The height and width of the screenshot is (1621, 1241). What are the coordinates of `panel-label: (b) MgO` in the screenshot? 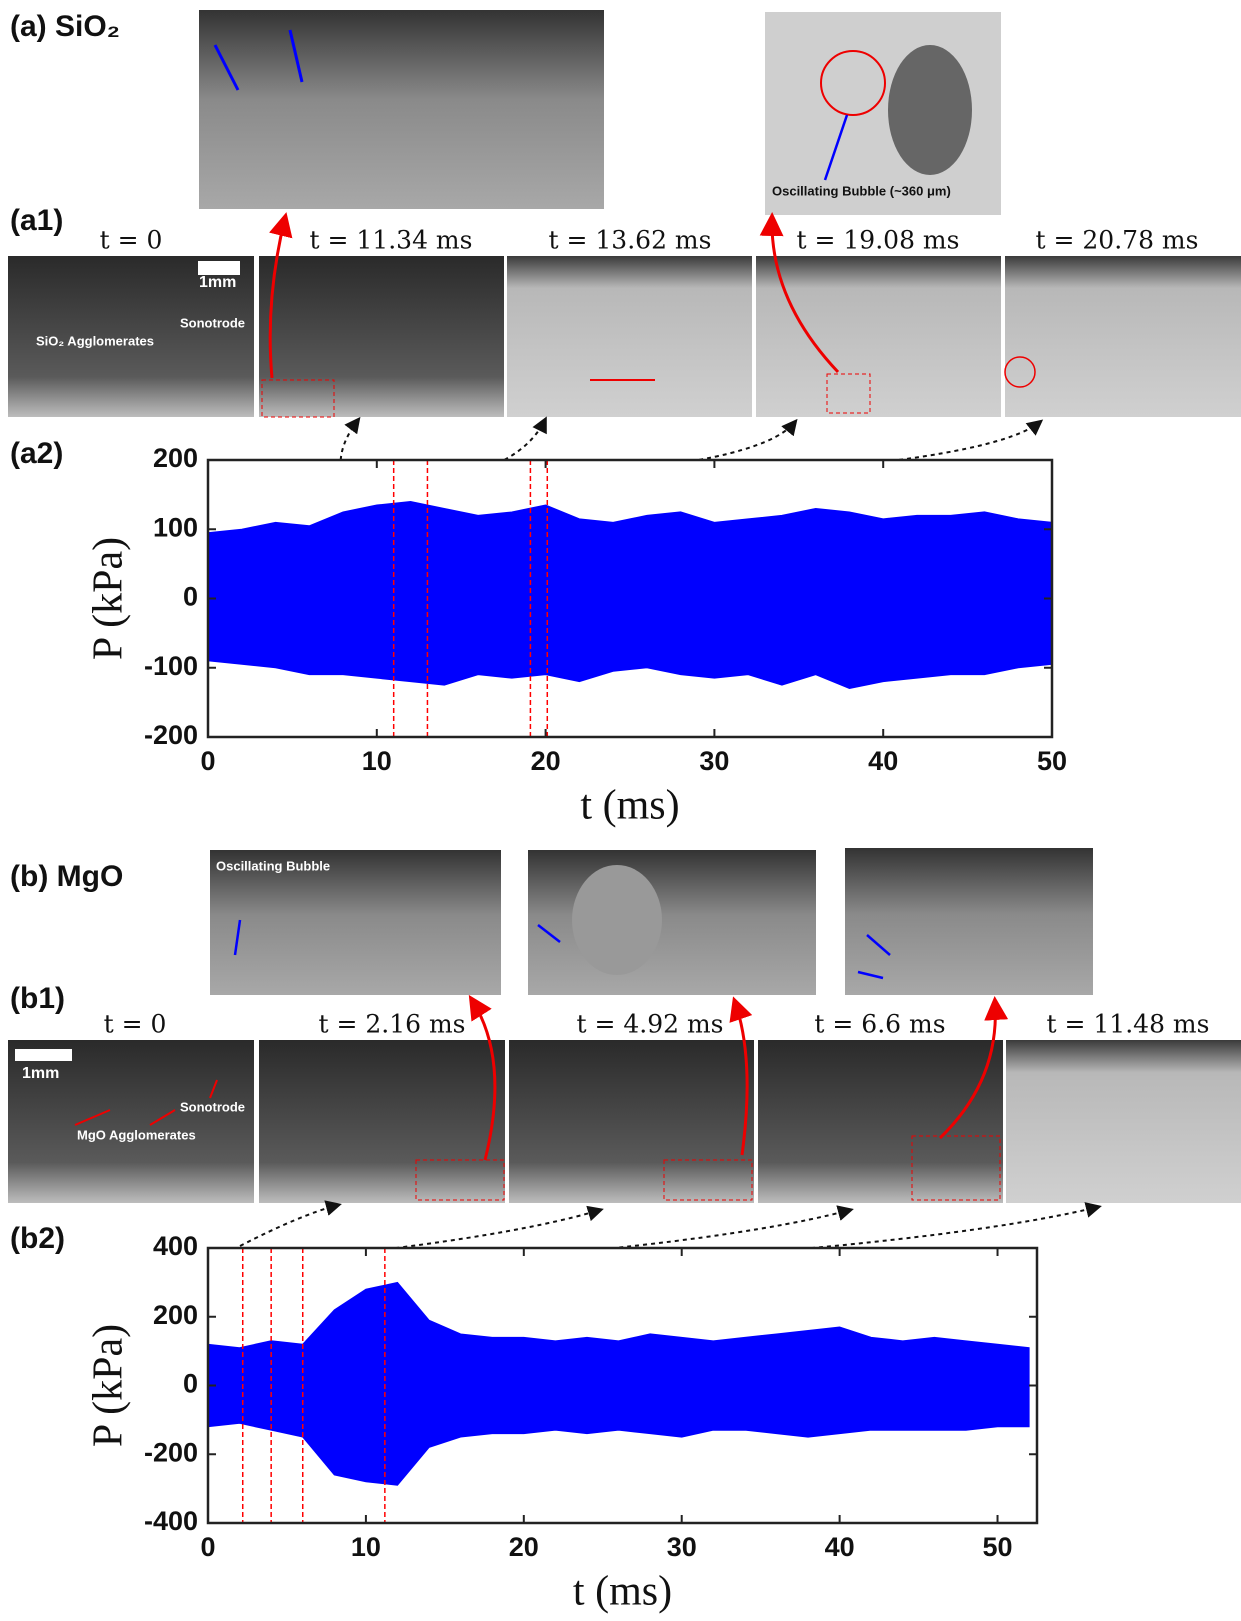 It's located at (66, 876).